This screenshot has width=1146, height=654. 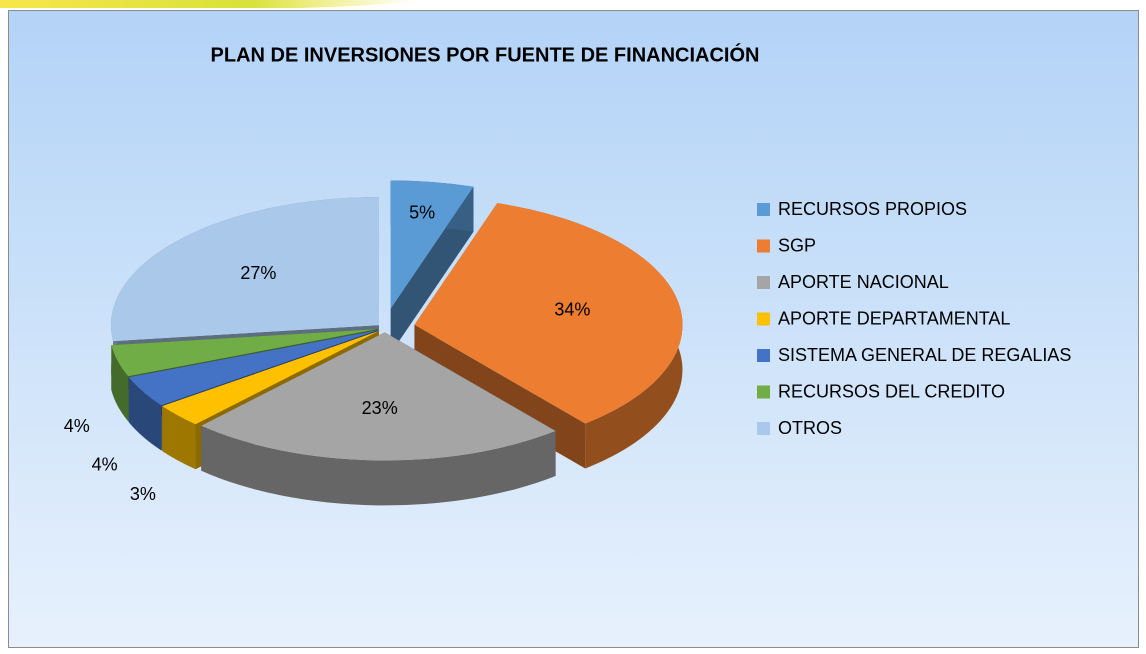 I want to click on data-label: 5%, so click(x=422, y=212).